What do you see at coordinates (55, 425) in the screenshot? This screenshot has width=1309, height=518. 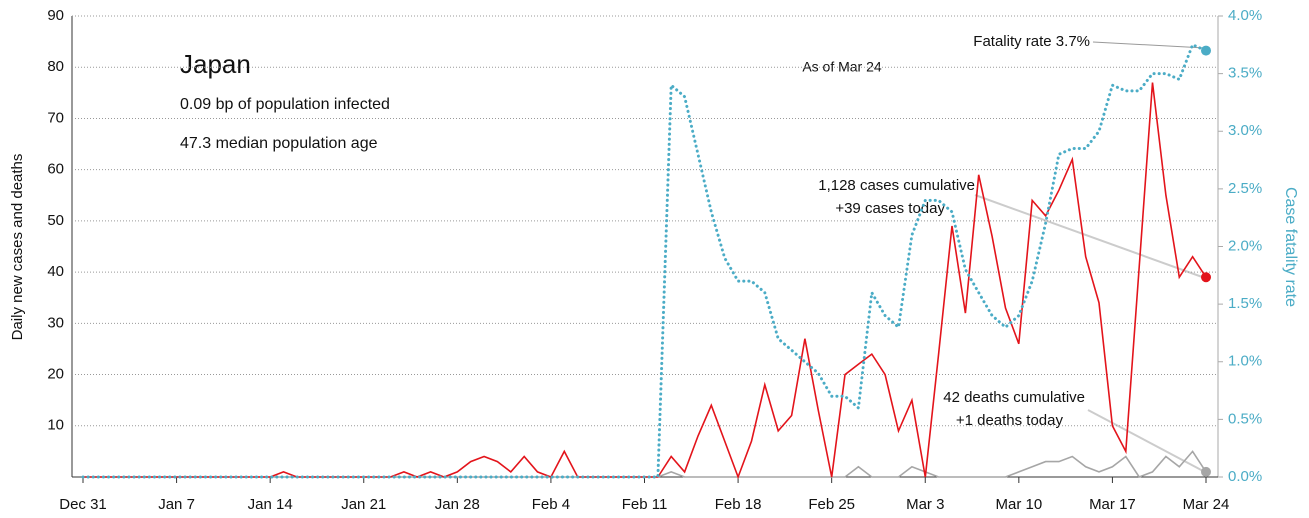 I see `y-tick-label: 10` at bounding box center [55, 425].